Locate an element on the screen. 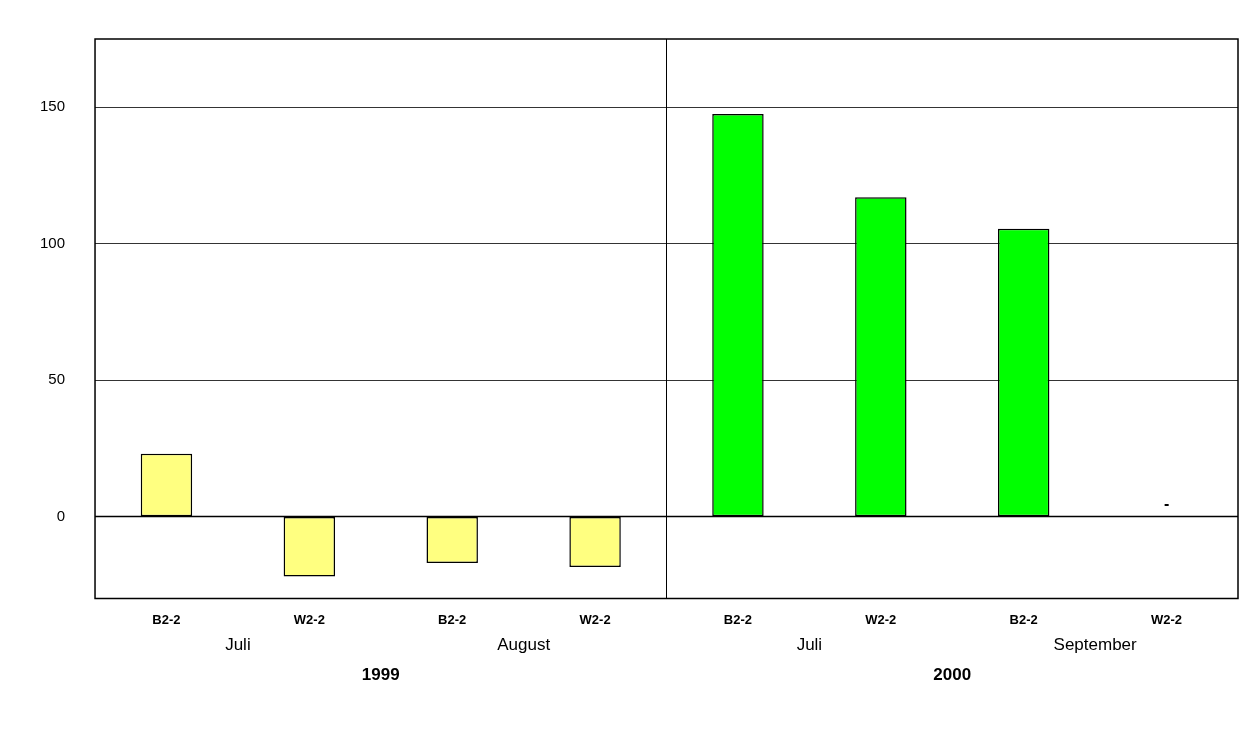 The image size is (1250, 738). text: September is located at coordinates (1095, 644).